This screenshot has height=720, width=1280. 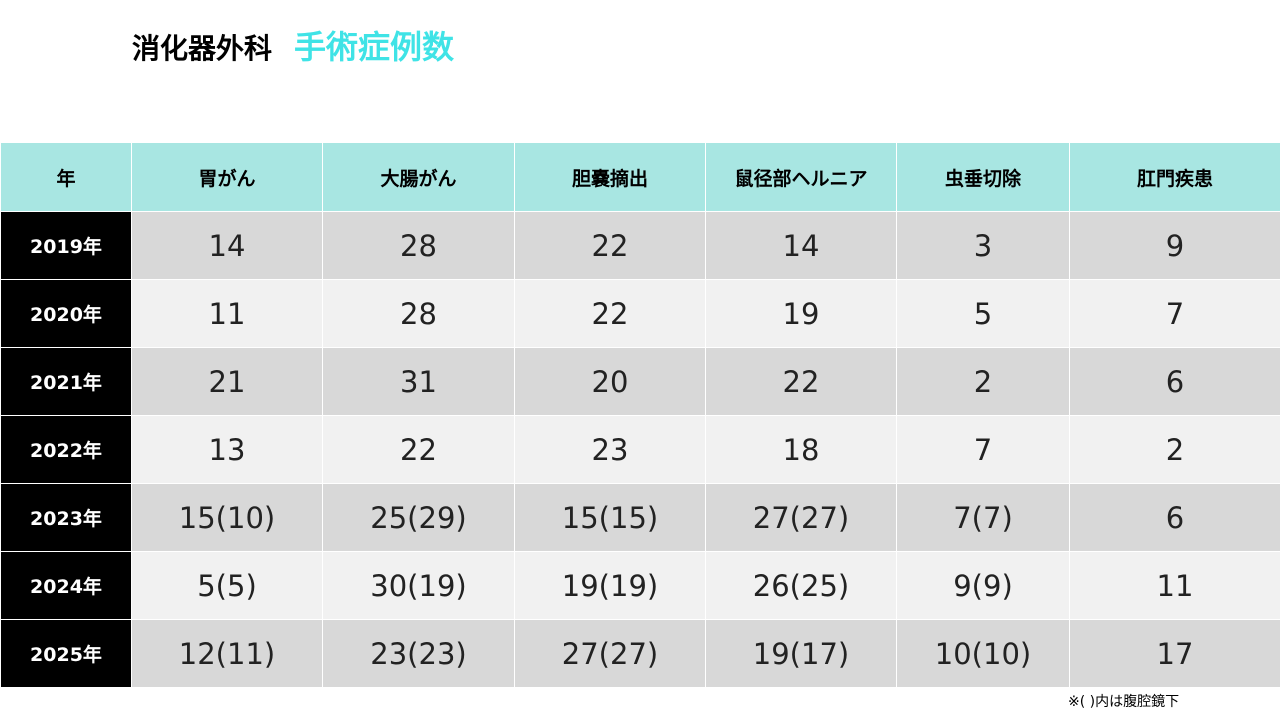 I want to click on column-header-anal-disease: 肛門疾患, so click(x=1174, y=177).